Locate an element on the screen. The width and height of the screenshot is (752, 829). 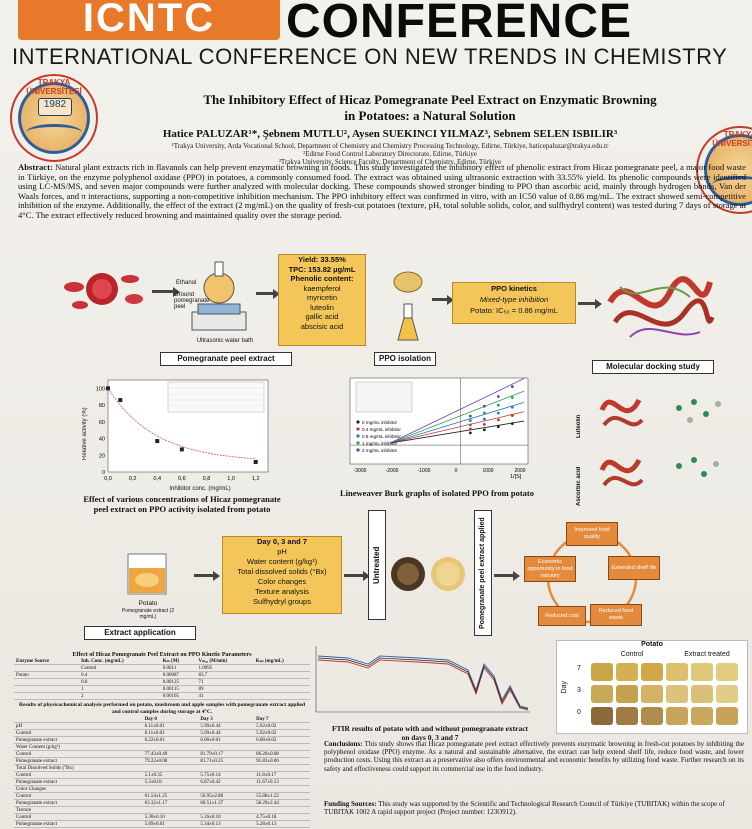
table-header-cell: Day 3 is located at coordinates (226, 719).